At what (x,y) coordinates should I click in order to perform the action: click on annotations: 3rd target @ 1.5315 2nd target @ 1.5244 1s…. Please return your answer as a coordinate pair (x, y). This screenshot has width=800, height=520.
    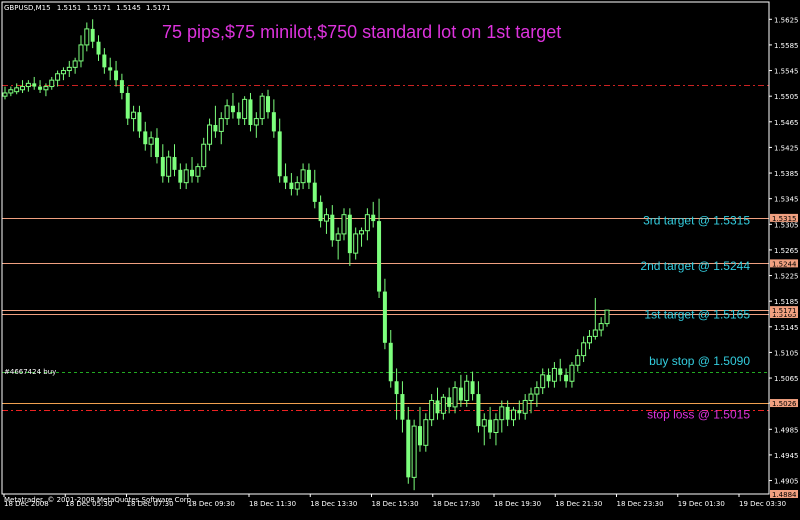
    Looking at the image, I should click on (695, 317).